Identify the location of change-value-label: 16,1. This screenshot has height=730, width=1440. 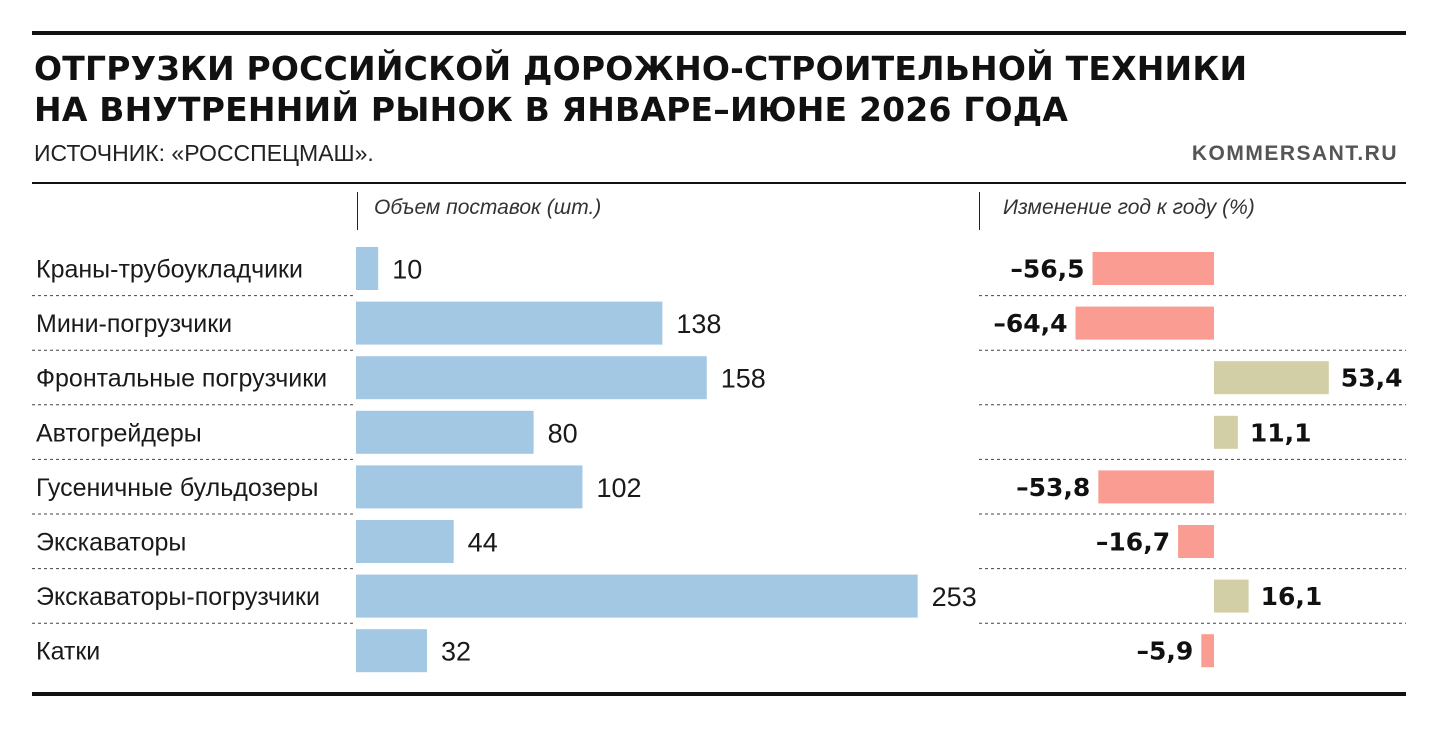
(1292, 596).